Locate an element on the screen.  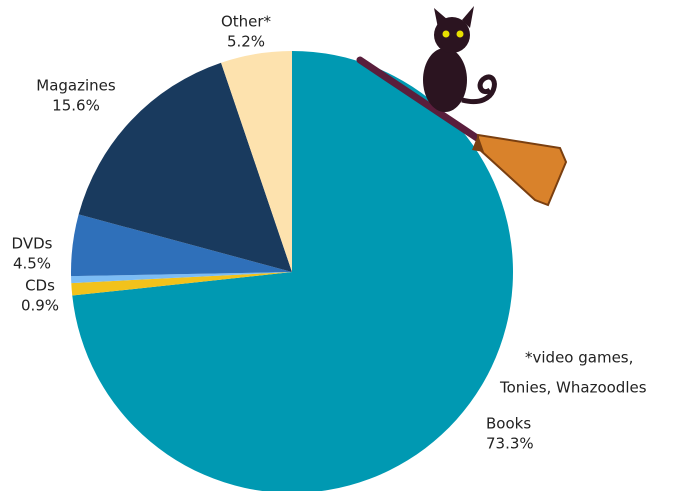
slice-category: Magazines is located at coordinates (76, 86).